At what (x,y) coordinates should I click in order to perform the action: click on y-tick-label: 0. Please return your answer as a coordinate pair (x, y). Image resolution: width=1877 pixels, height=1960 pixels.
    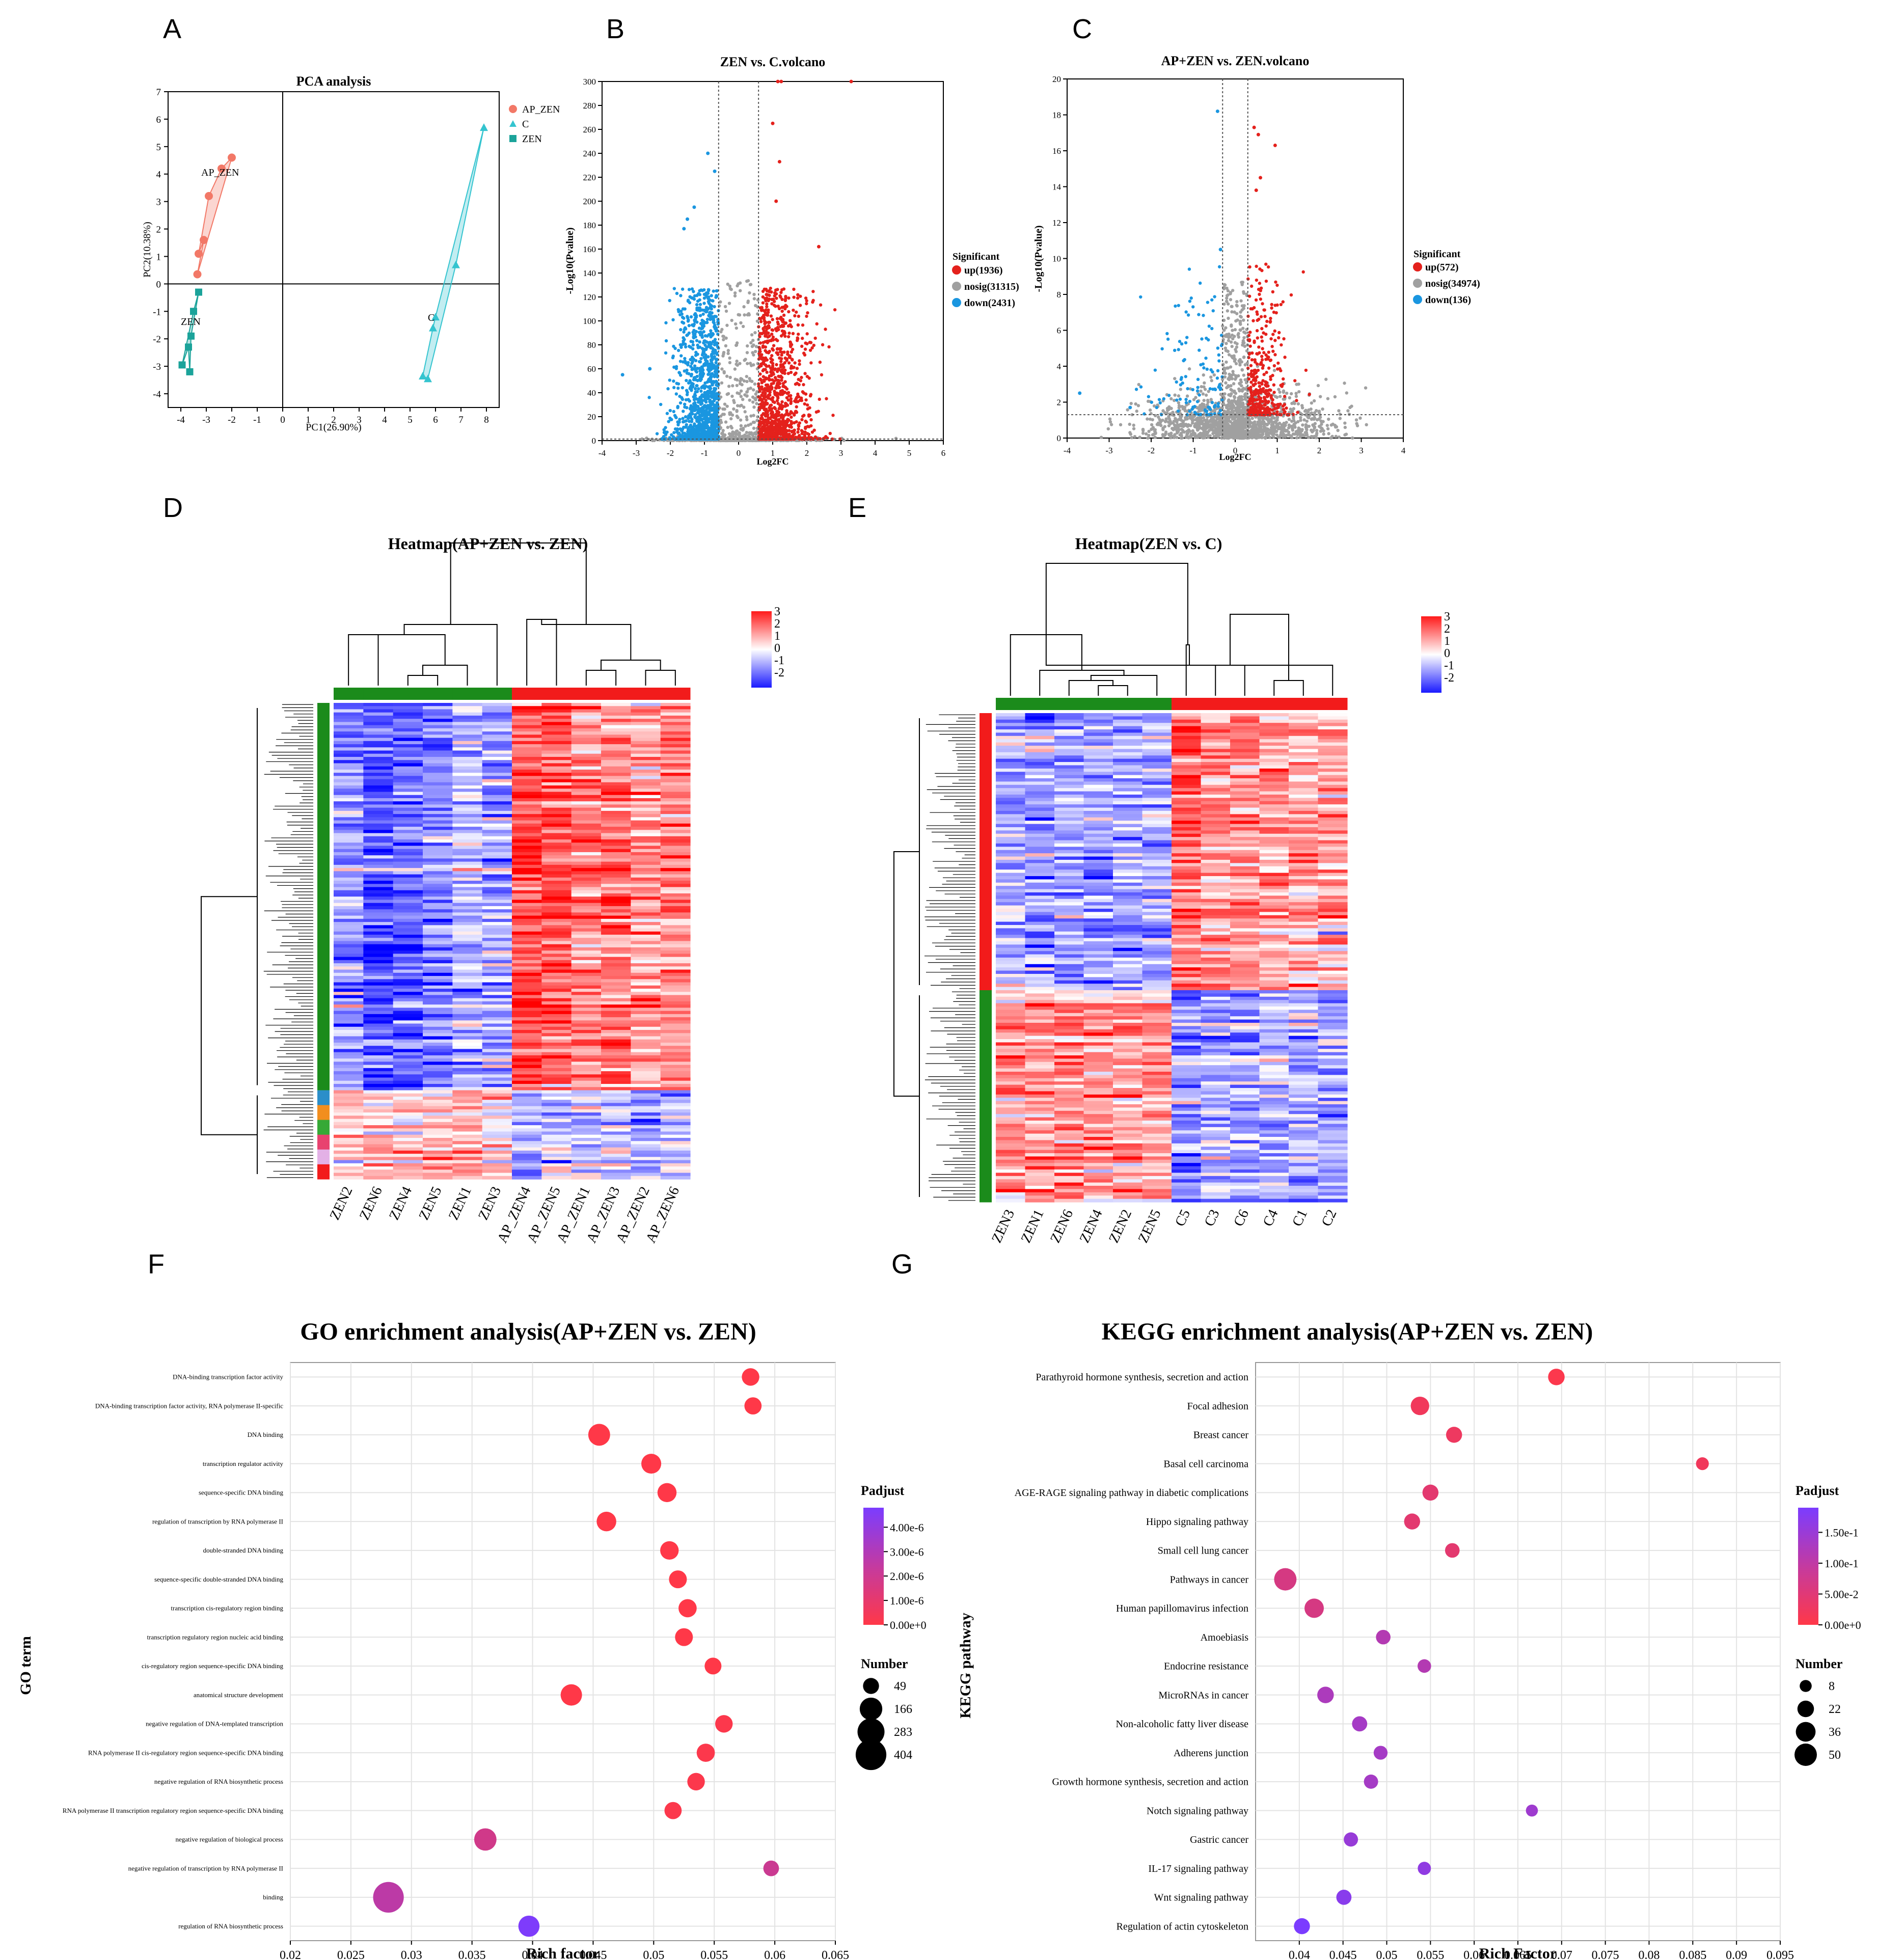
    Looking at the image, I should click on (594, 441).